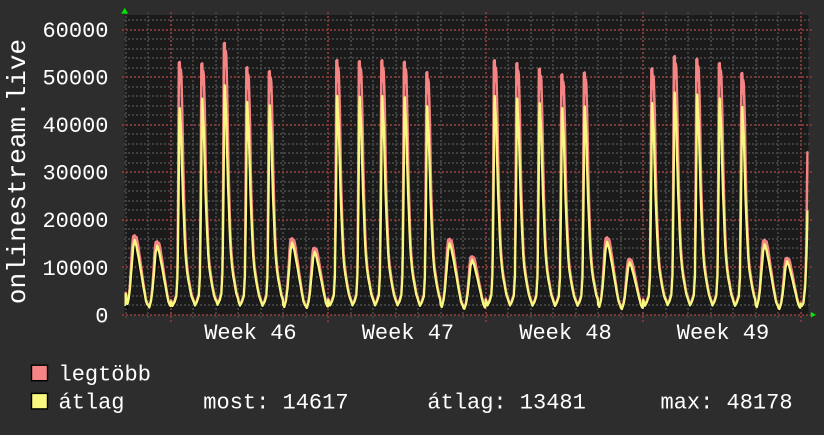 The image size is (824, 435). Describe the element at coordinates (250, 333) in the screenshot. I see `svg-text: Week 46` at that location.